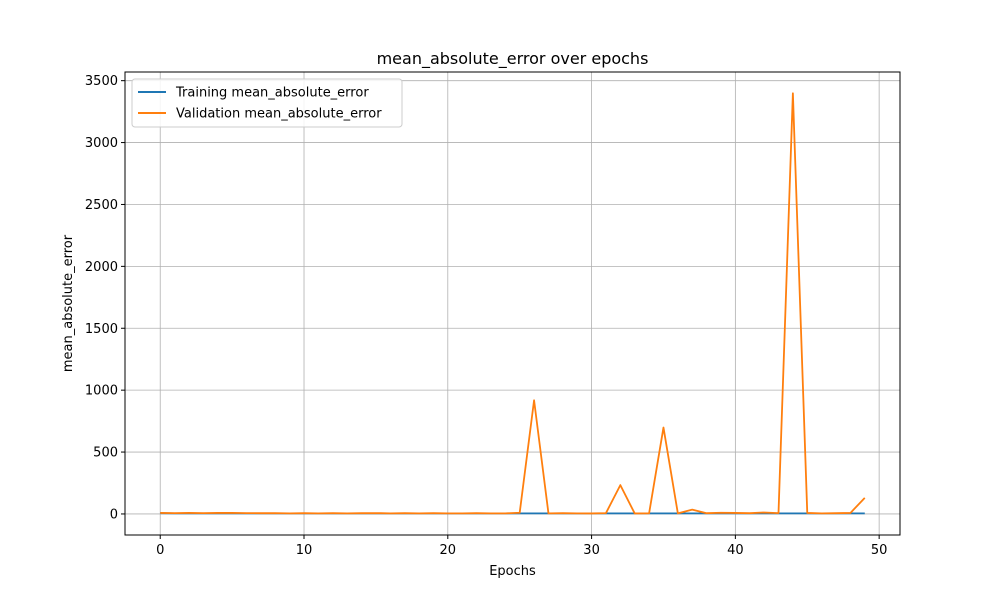 This screenshot has width=1000, height=600. I want to click on y-tick-label: 3000, so click(101, 143).